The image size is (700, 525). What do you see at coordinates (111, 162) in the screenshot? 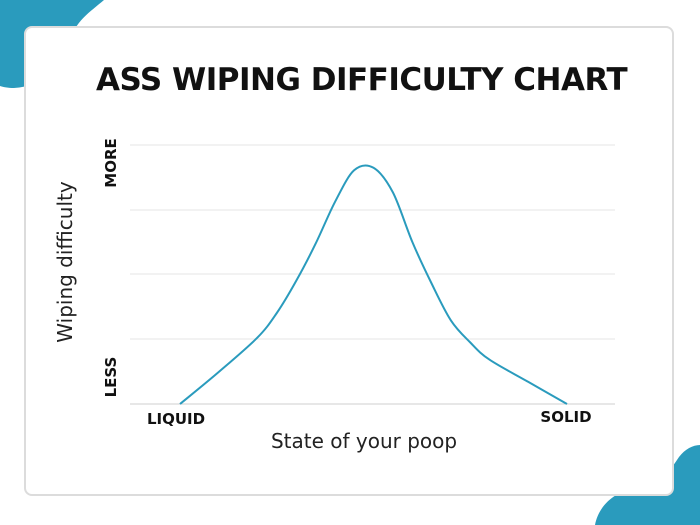
I see `y-tick-label-more: MORE` at bounding box center [111, 162].